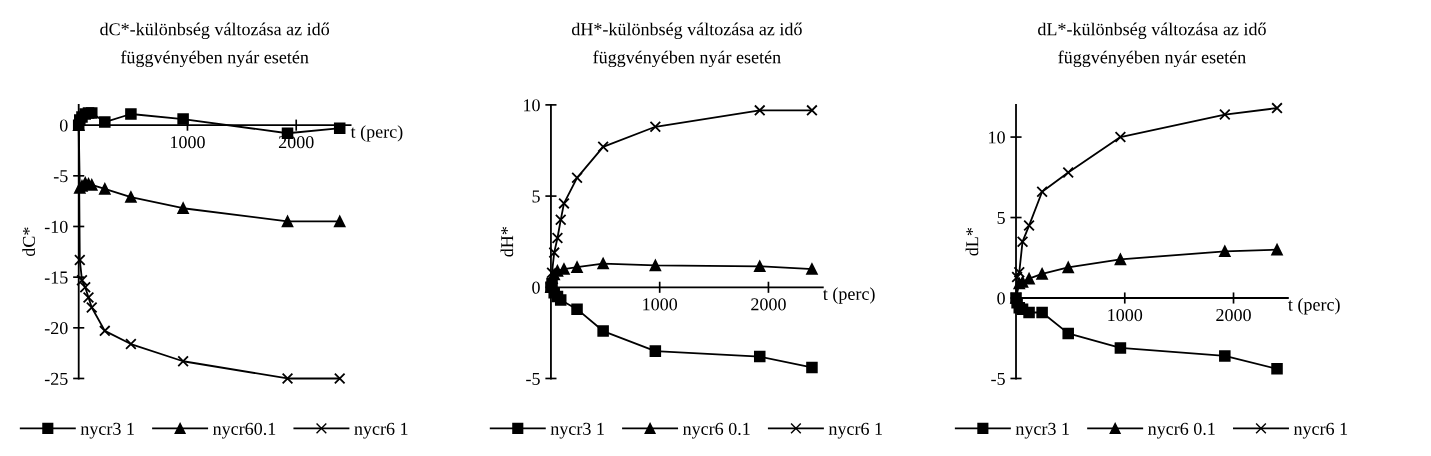  What do you see at coordinates (56, 328) in the screenshot?
I see `y-tick-label: -20` at bounding box center [56, 328].